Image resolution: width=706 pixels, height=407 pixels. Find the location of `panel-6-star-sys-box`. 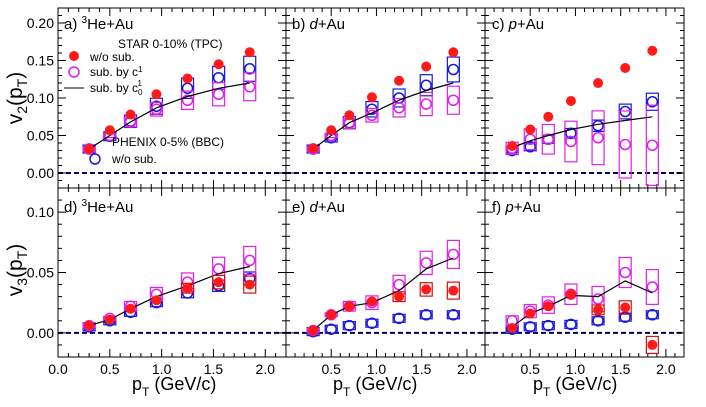

panel-6-star-sys-box is located at coordinates (625, 307).